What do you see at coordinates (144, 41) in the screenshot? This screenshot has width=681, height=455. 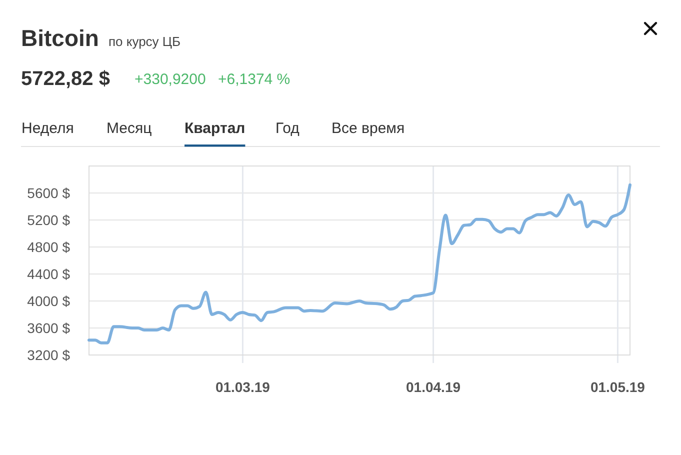 I see `chart-subtitle: по курсу ЦБ` at bounding box center [144, 41].